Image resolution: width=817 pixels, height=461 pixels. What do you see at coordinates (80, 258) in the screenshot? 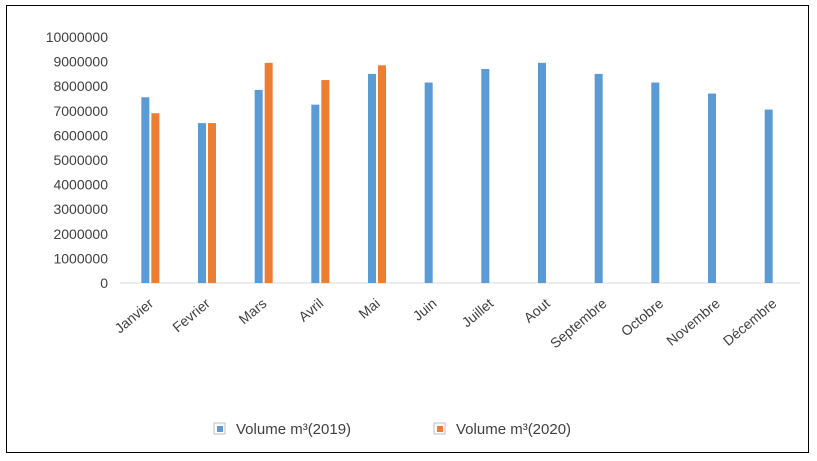
I see `y-tick-label: 1000000` at bounding box center [80, 258].